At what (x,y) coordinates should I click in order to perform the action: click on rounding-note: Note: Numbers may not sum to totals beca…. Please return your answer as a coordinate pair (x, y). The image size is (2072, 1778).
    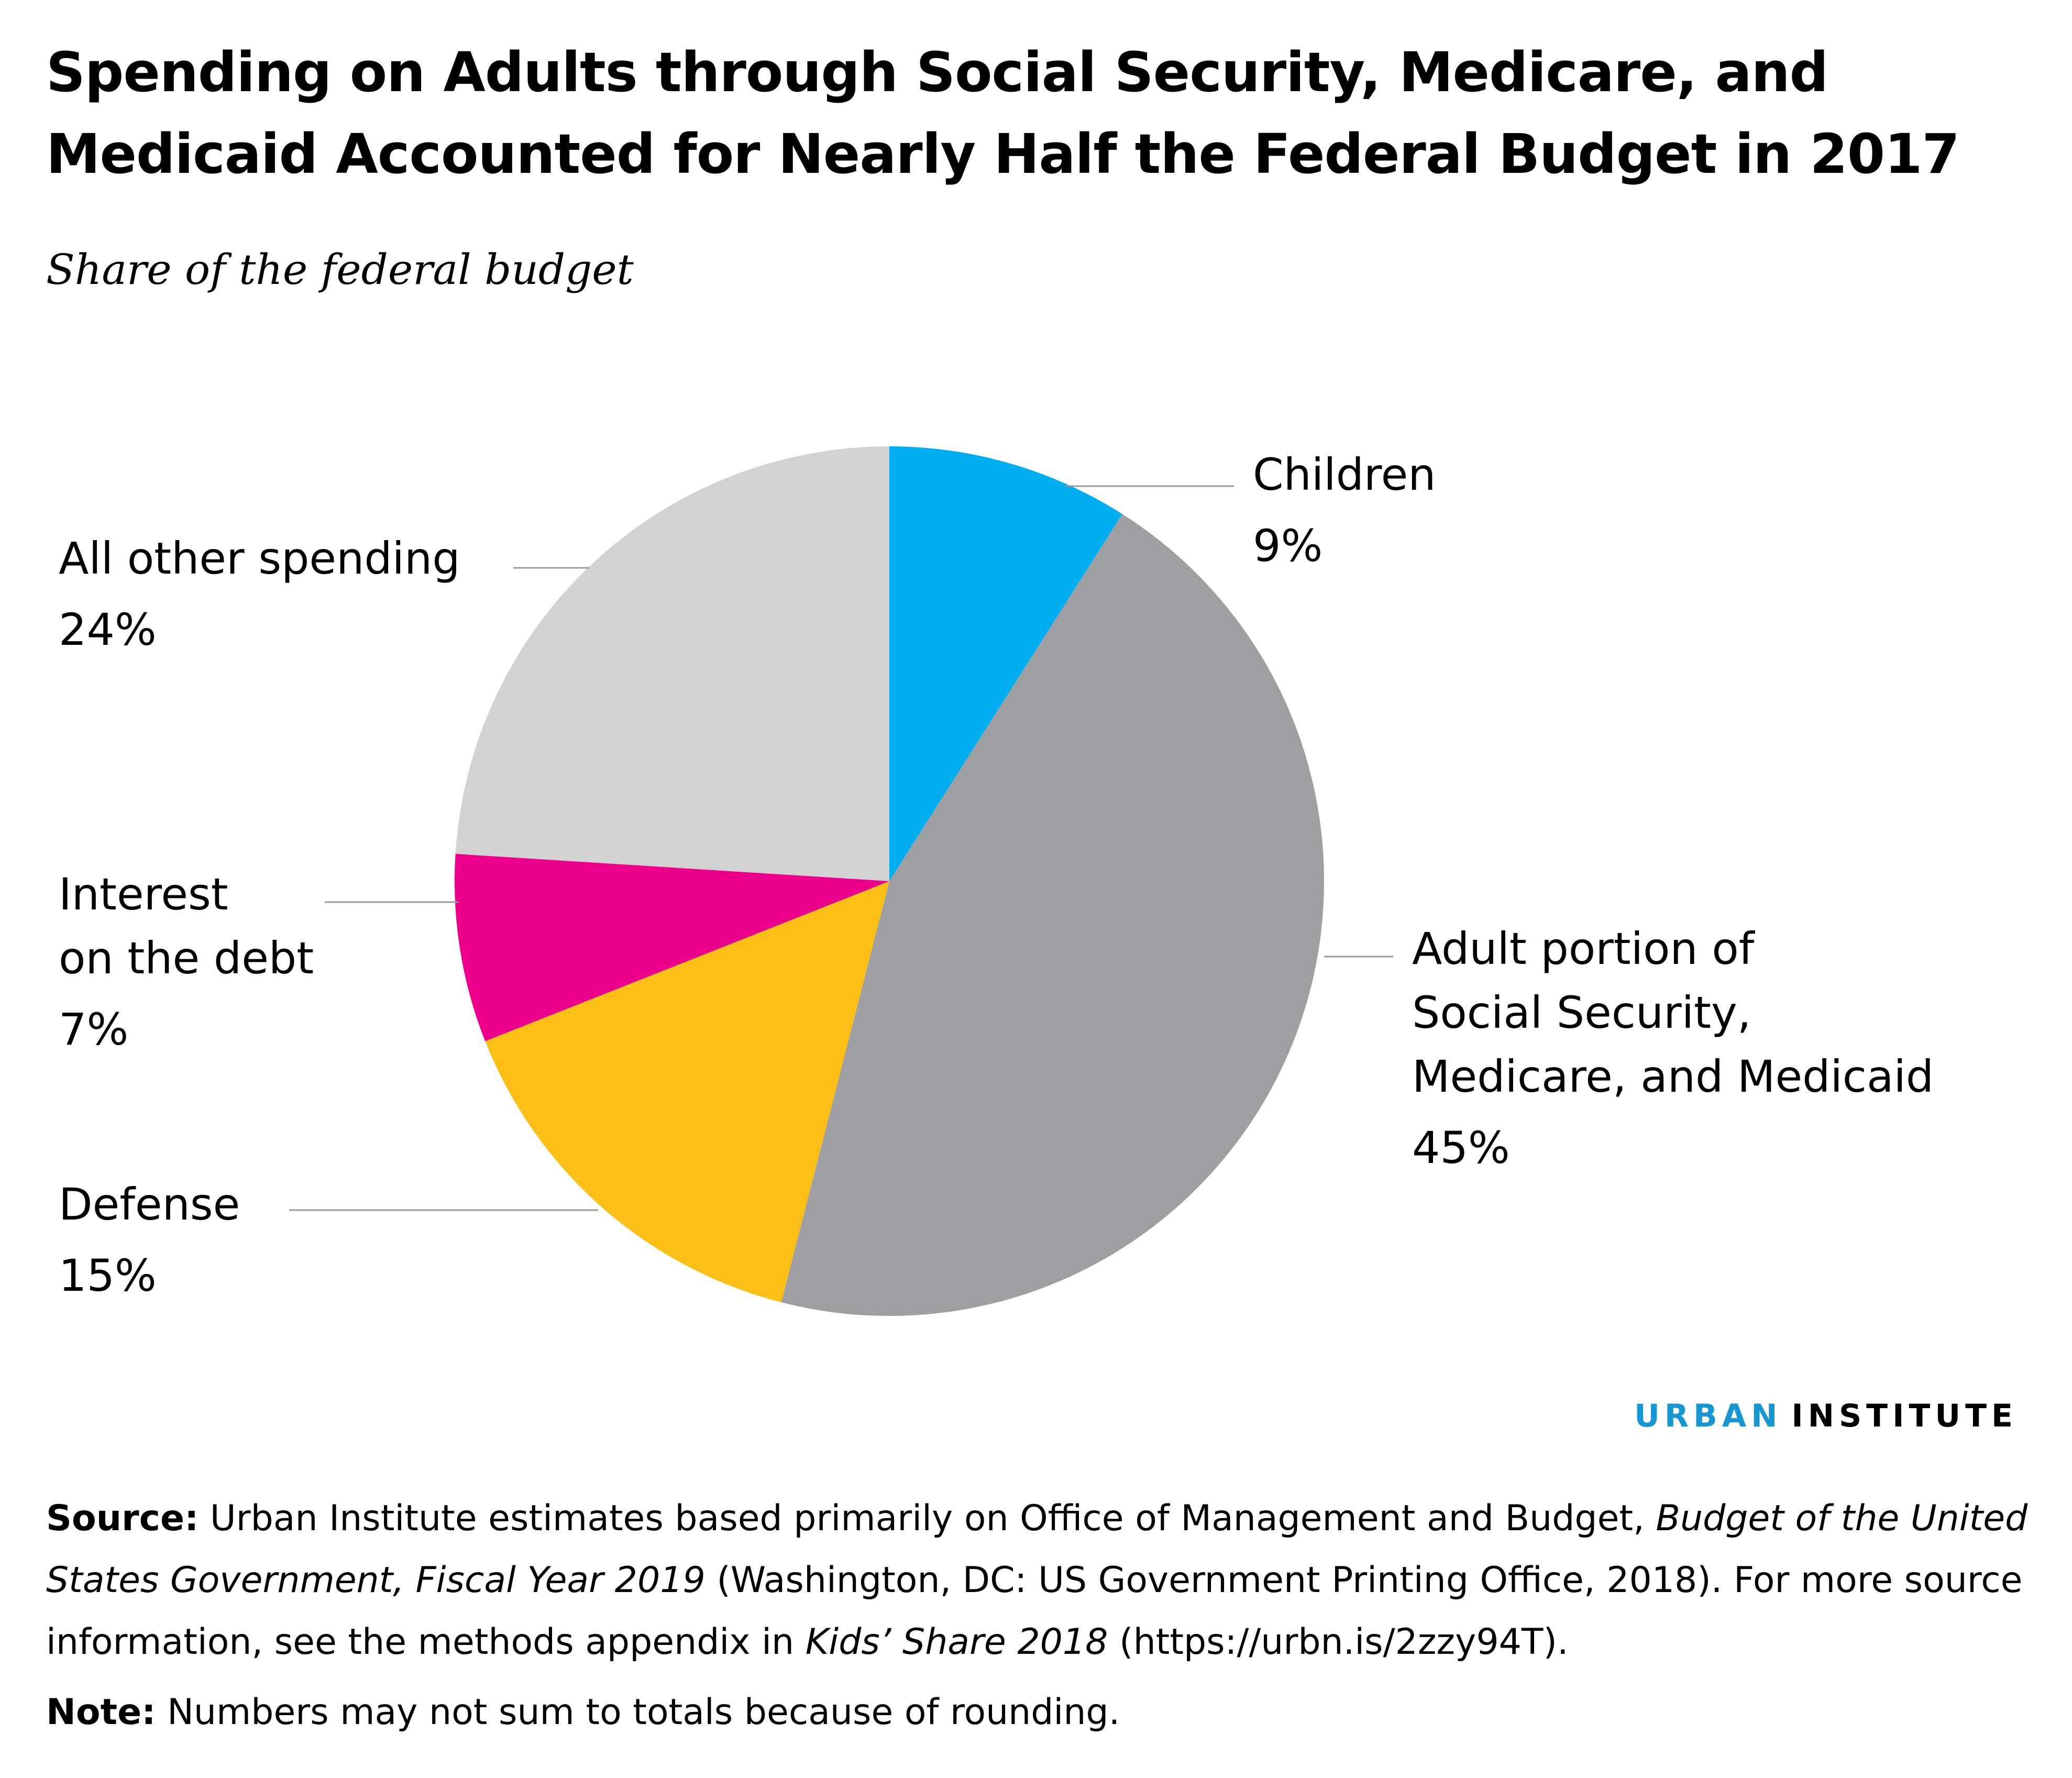
    Looking at the image, I should click on (1041, 1712).